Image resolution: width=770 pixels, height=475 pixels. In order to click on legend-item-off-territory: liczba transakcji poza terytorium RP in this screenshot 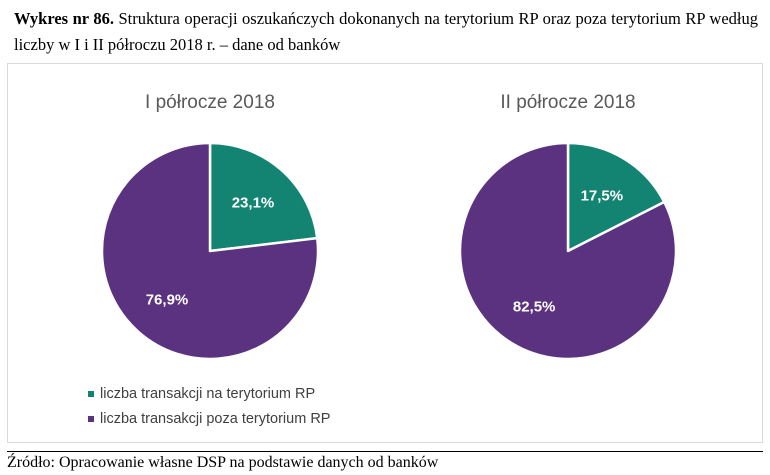, I will do `click(209, 419)`.